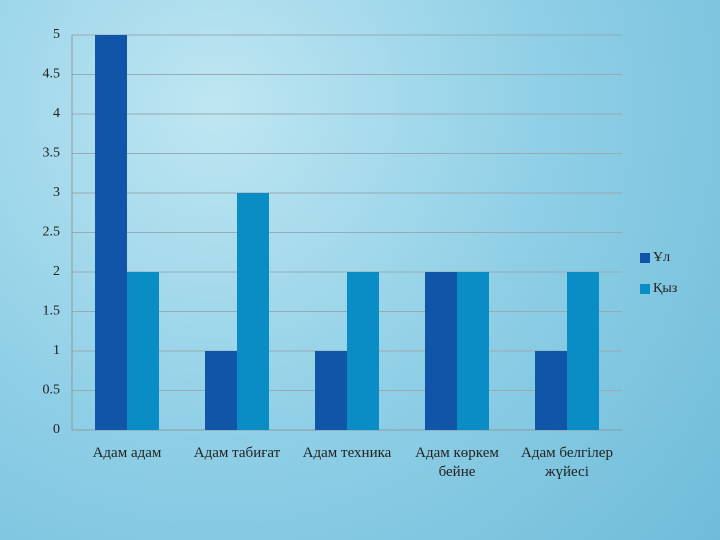 This screenshot has height=540, width=720. Describe the element at coordinates (56, 34) in the screenshot. I see `y-tick-label: 5` at that location.